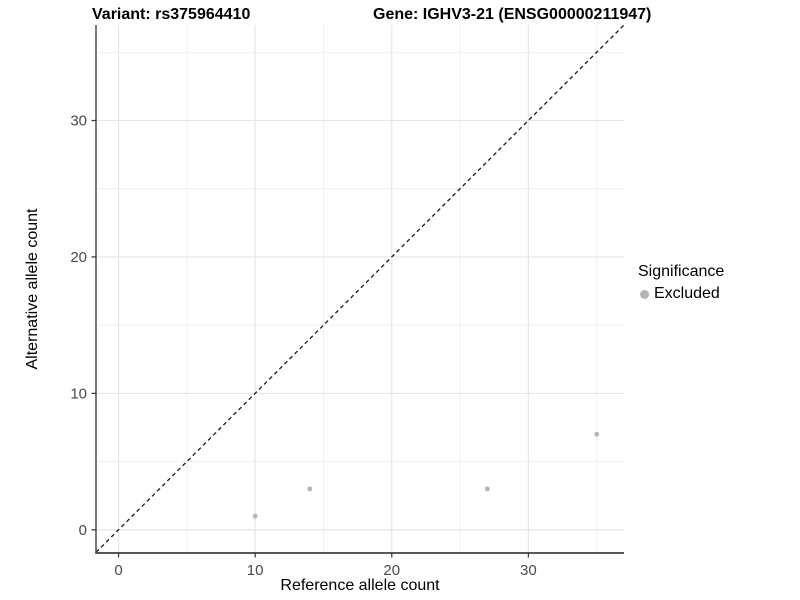 Image resolution: width=800 pixels, height=600 pixels. I want to click on legend-point-icon, so click(644, 294).